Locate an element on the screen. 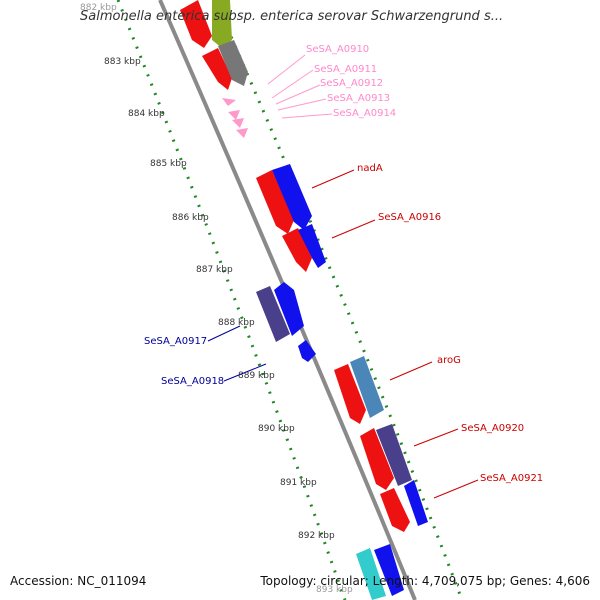 The image size is (600, 600). gene-SeSA_A0920-purple is located at coordinates (394, 455).